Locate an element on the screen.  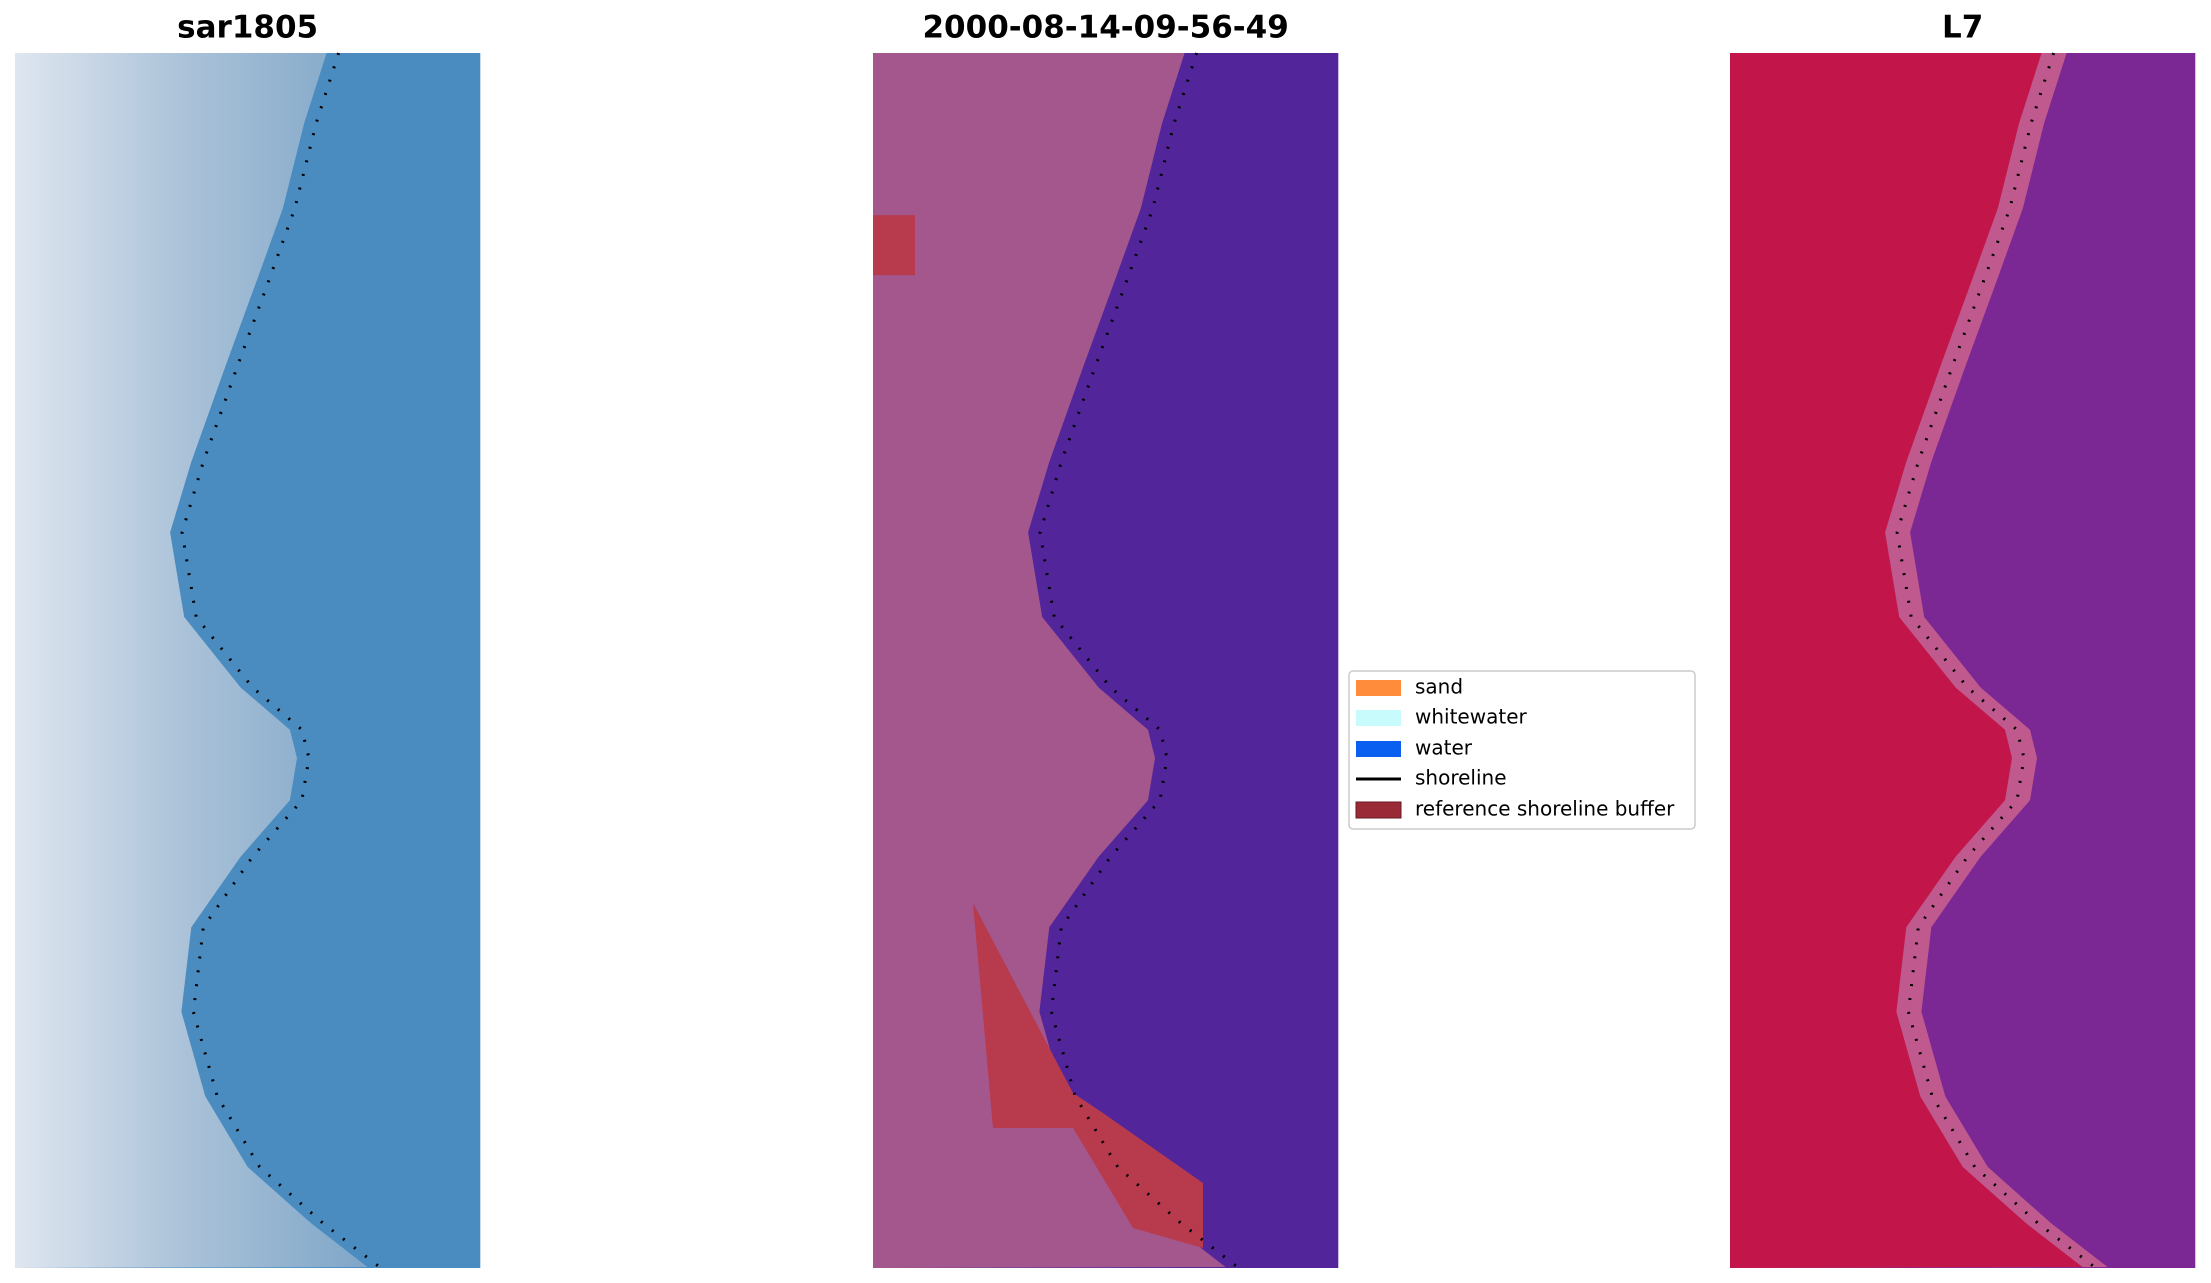
legend-label: reference shoreline buffer is located at coordinates (1545, 809).